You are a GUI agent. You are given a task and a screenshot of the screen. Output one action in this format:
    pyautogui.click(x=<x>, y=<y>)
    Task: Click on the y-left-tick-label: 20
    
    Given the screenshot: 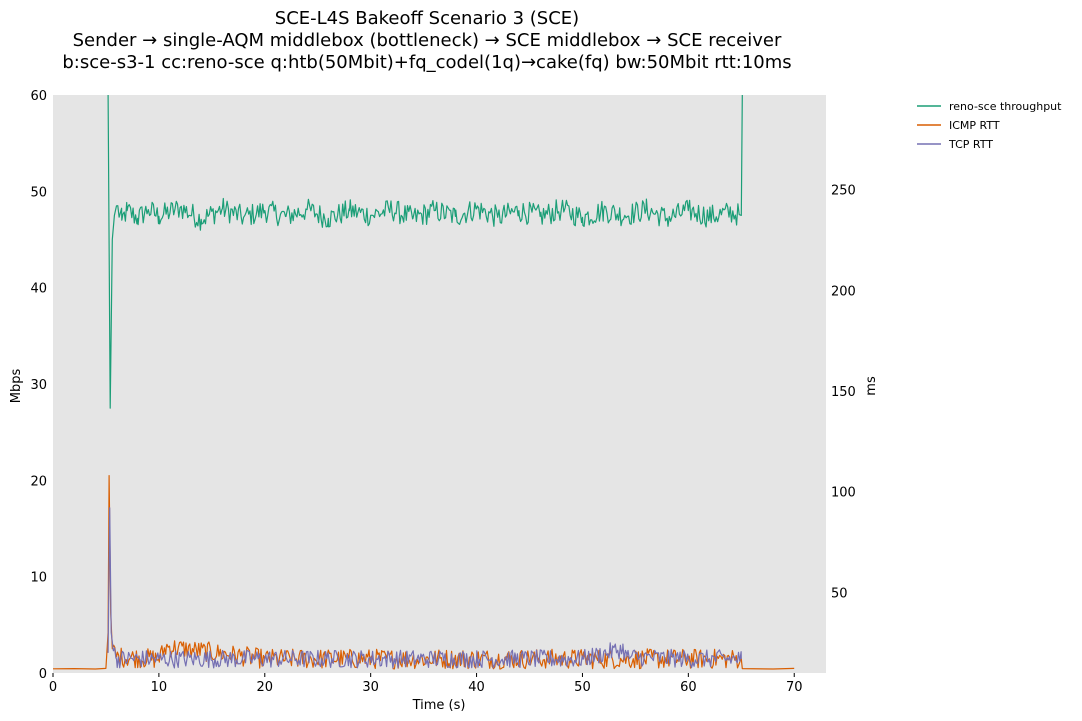 What is the action you would take?
    pyautogui.click(x=38, y=481)
    